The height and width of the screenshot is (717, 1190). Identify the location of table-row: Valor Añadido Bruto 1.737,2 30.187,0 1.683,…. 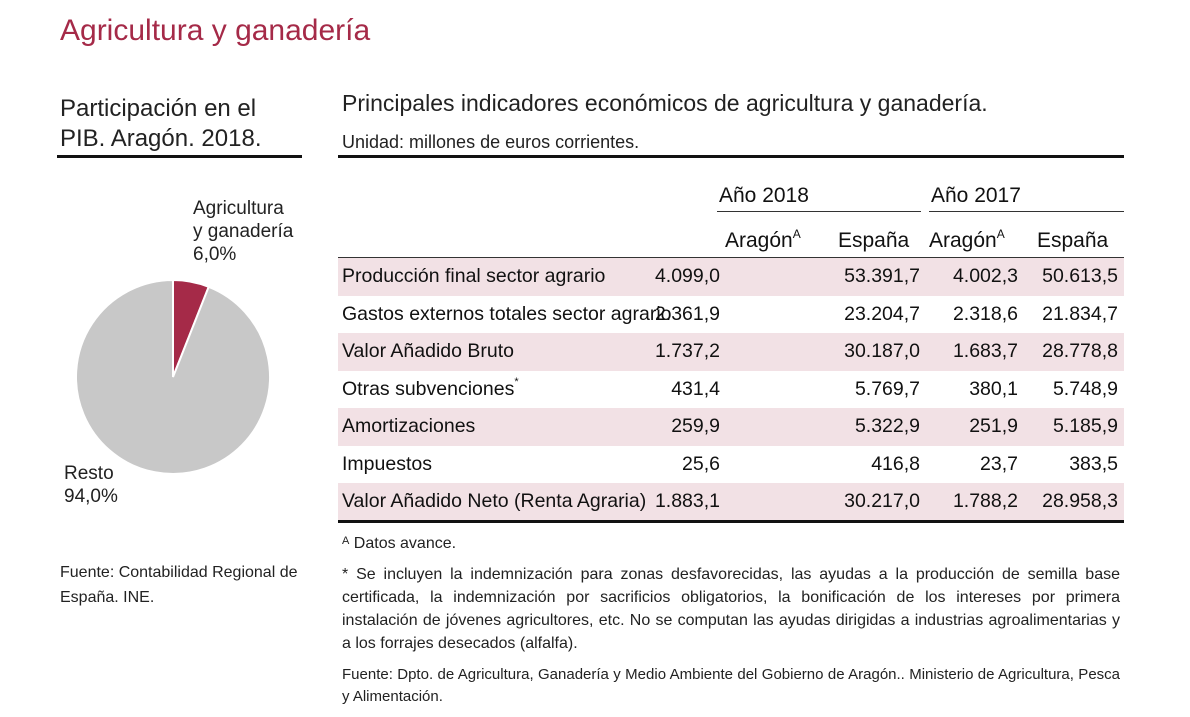
(731, 352).